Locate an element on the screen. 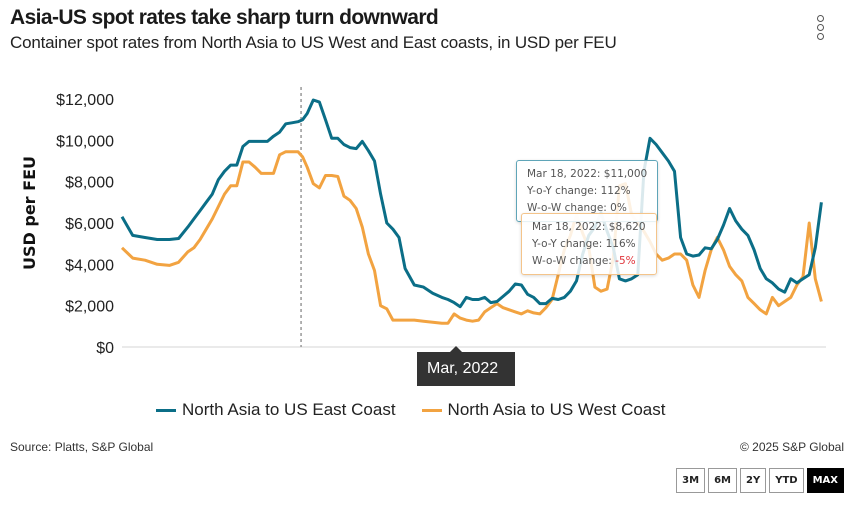  range-button-max: MAX is located at coordinates (825, 480).